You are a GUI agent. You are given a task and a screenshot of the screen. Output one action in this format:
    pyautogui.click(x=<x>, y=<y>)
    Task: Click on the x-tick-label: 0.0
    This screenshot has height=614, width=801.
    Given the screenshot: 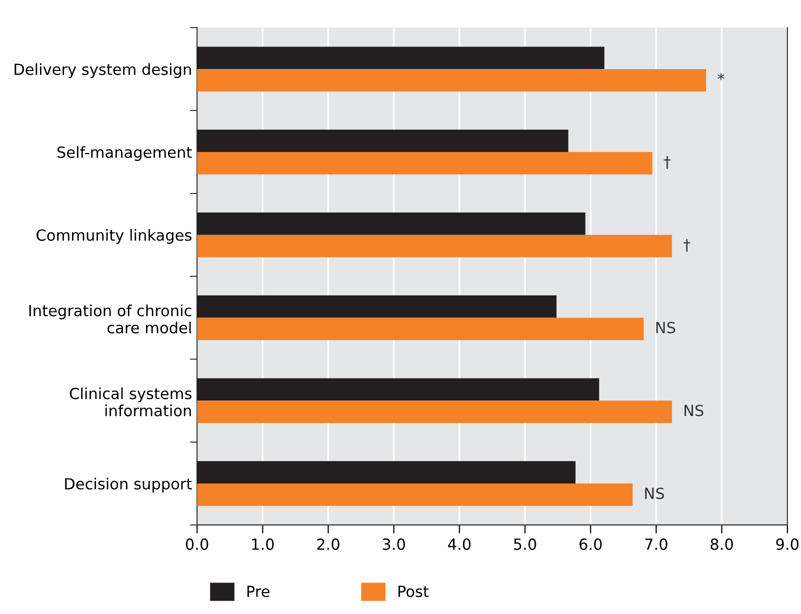 What is the action you would take?
    pyautogui.click(x=197, y=544)
    